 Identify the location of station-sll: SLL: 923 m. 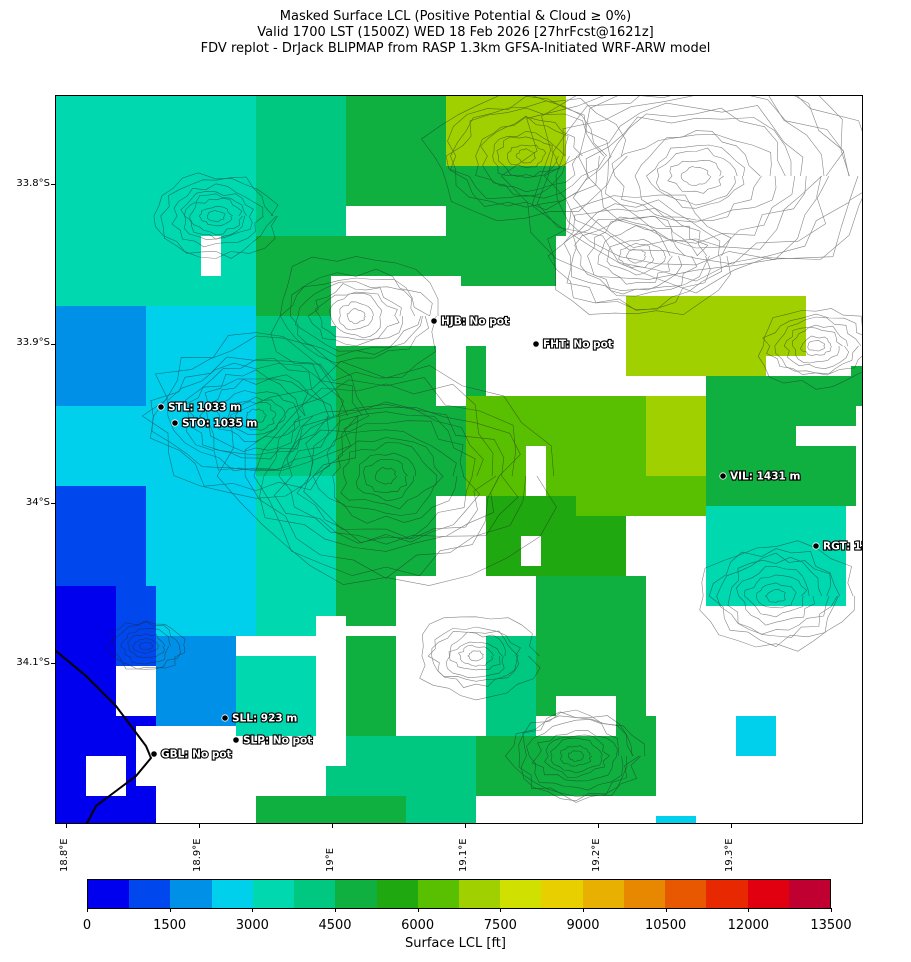
(259, 718).